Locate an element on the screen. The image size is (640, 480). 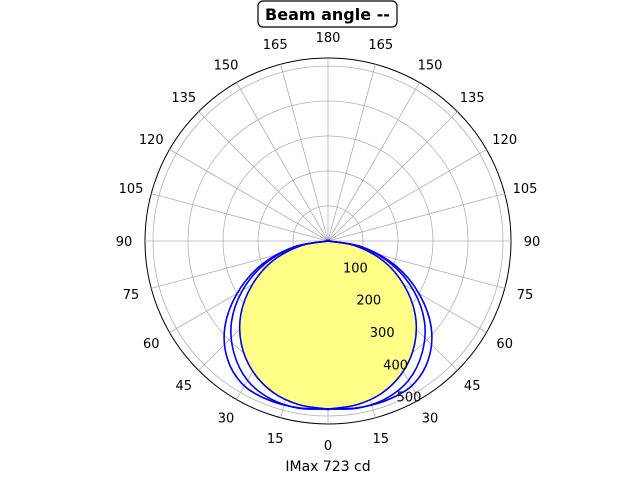
title-box-frame is located at coordinates (327, 14).